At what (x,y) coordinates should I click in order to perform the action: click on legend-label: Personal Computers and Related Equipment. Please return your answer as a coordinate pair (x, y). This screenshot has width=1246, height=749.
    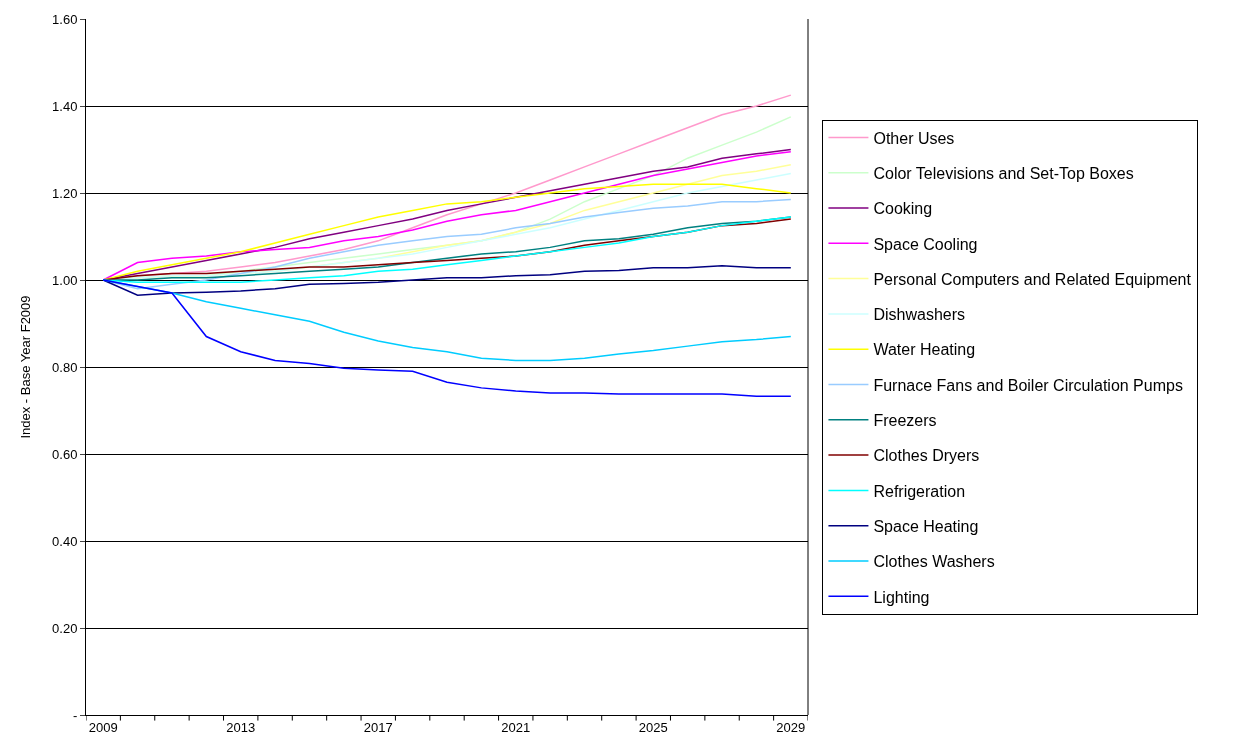
    Looking at the image, I should click on (1032, 279).